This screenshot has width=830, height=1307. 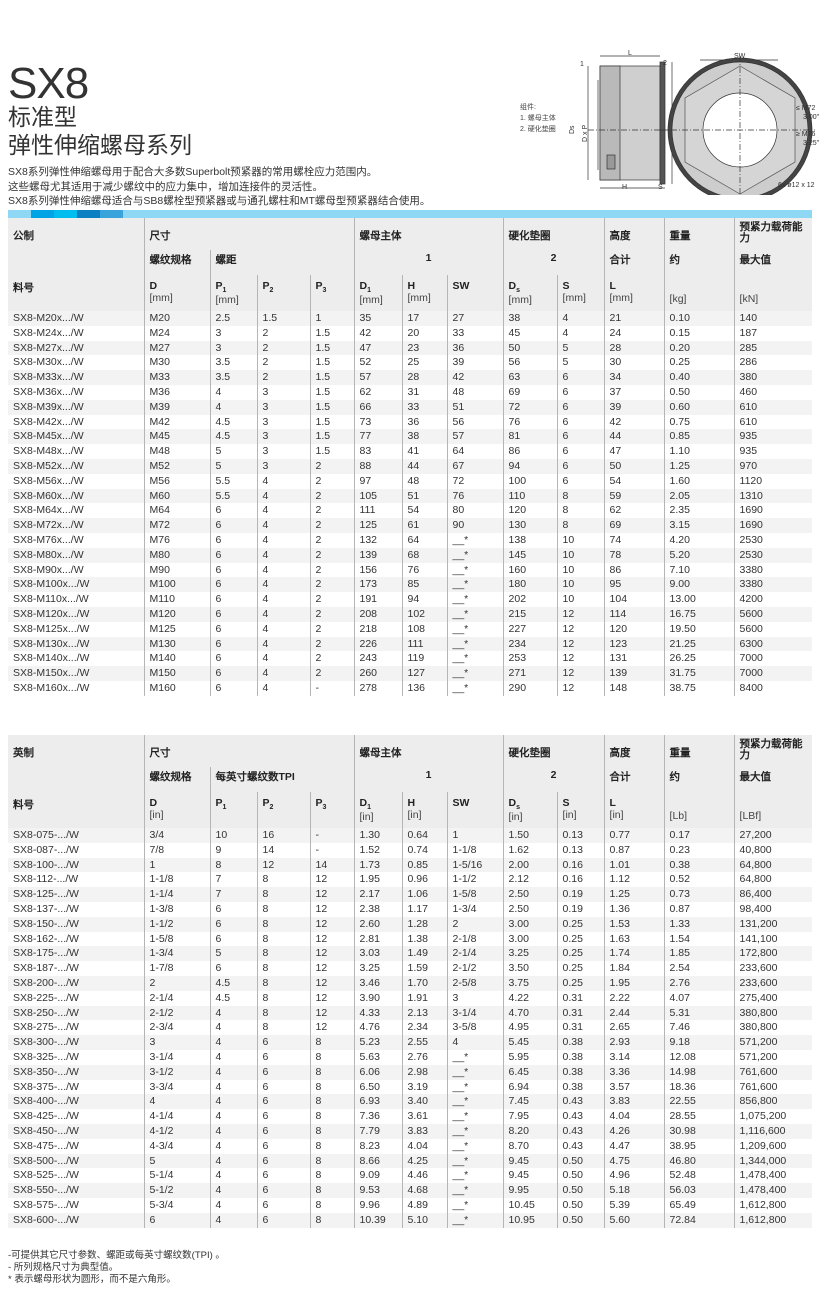 What do you see at coordinates (634, 407) in the screenshot?
I see `value-cell: 39` at bounding box center [634, 407].